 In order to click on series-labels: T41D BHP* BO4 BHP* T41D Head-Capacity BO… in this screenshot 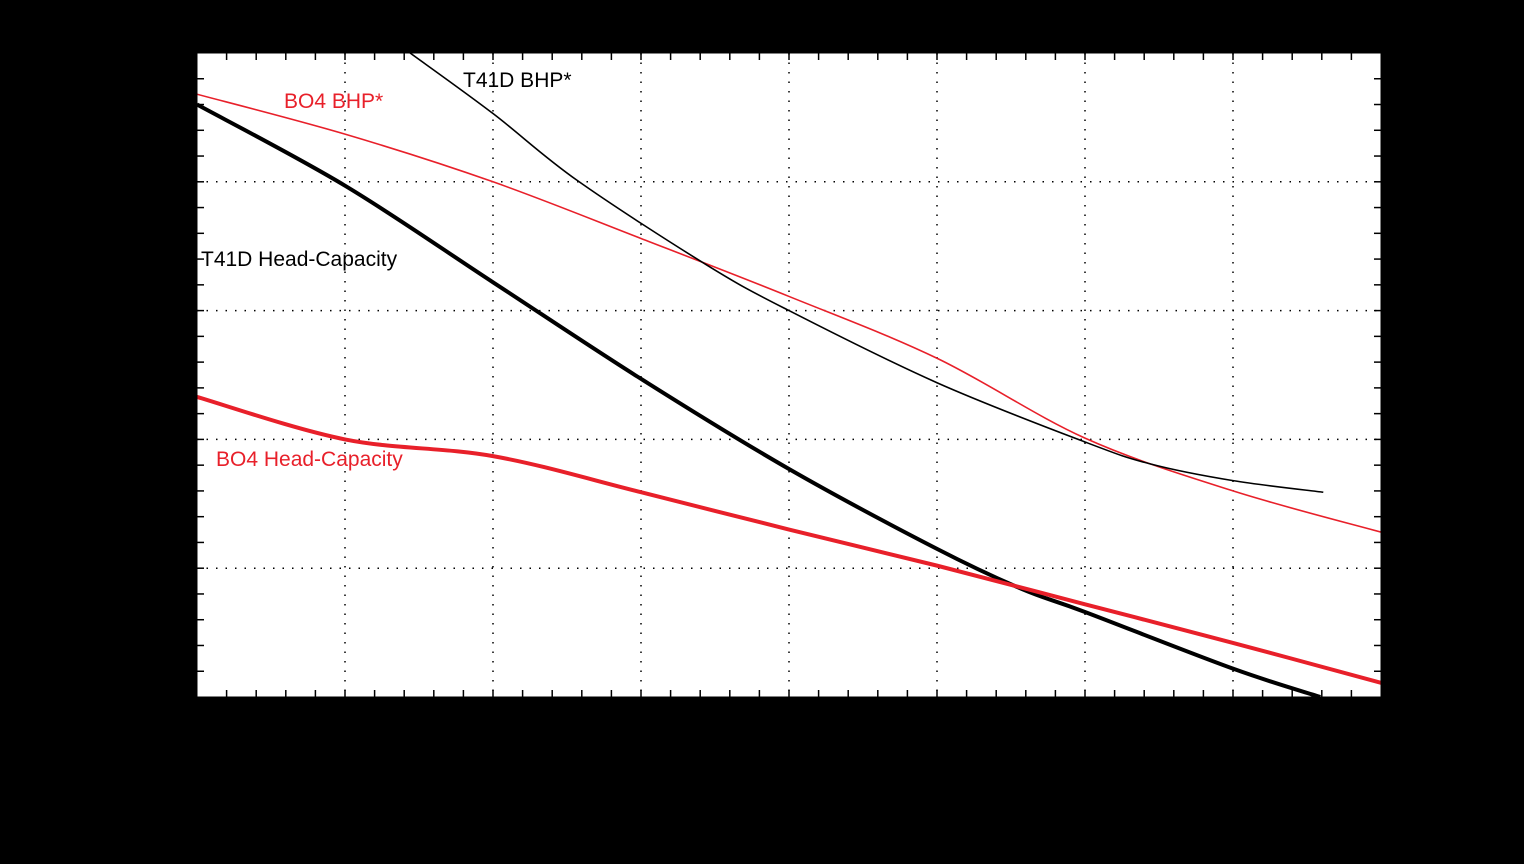, I will do `click(386, 270)`.